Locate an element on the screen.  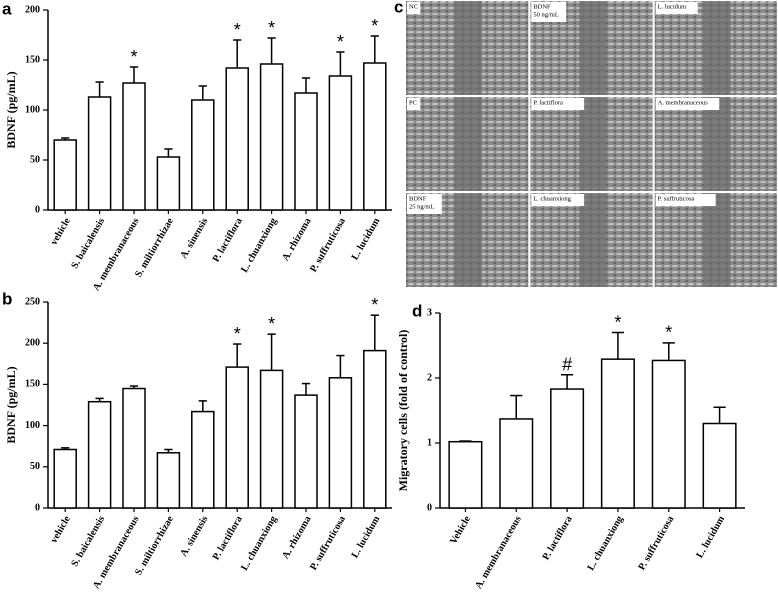
image-label: NC is located at coordinates (413, 6).